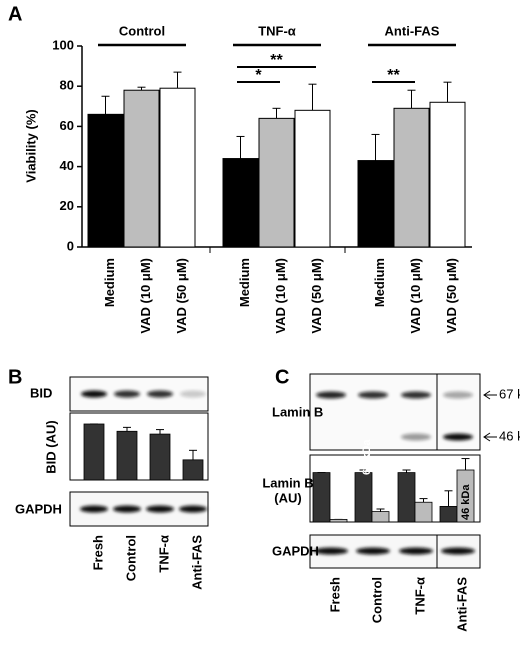 This screenshot has height=650, width=520. What do you see at coordinates (67, 85) in the screenshot?
I see `y-tick-label: 80` at bounding box center [67, 85].